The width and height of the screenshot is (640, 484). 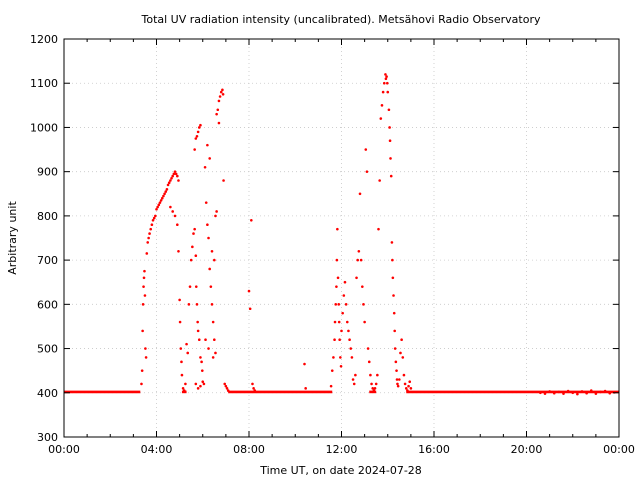 What do you see at coordinates (47, 304) in the screenshot?
I see `y-tick-label: 600` at bounding box center [47, 304].